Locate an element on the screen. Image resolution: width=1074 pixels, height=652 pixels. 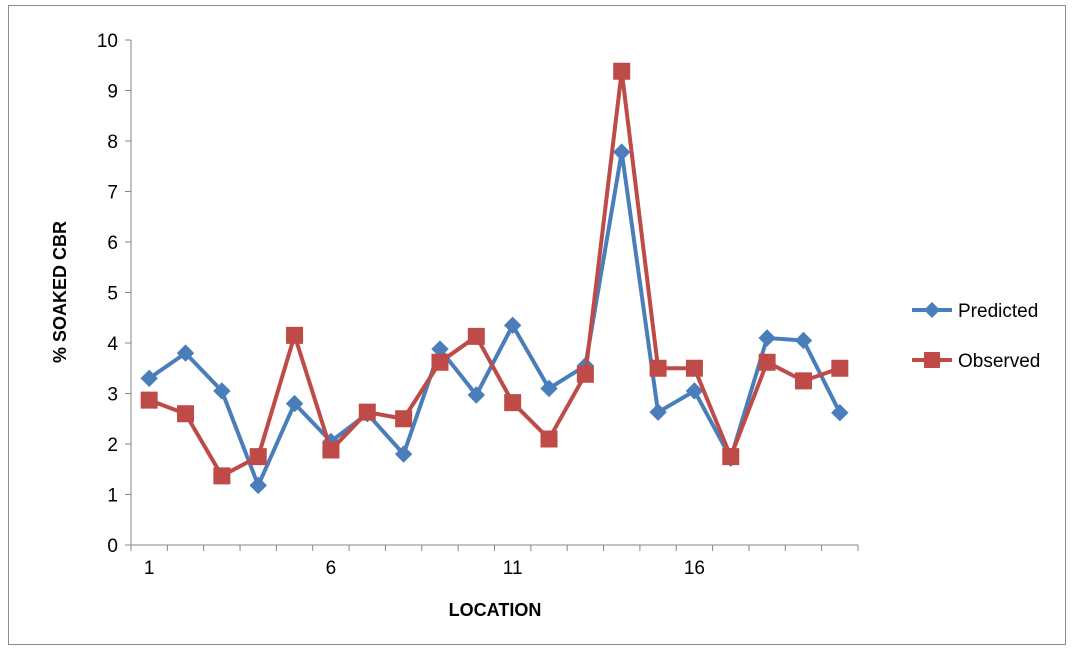
legend-item-predicted: Predicted is located at coordinates (975, 311).